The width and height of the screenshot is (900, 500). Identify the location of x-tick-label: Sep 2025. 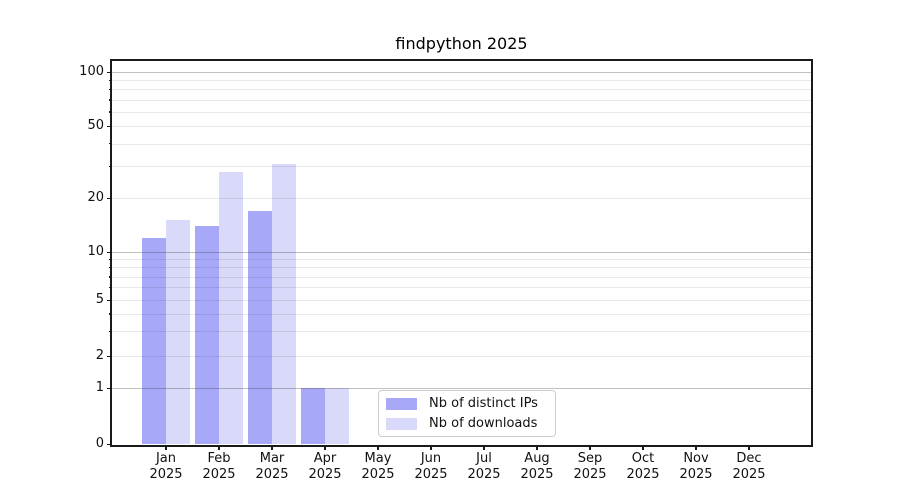
(590, 467).